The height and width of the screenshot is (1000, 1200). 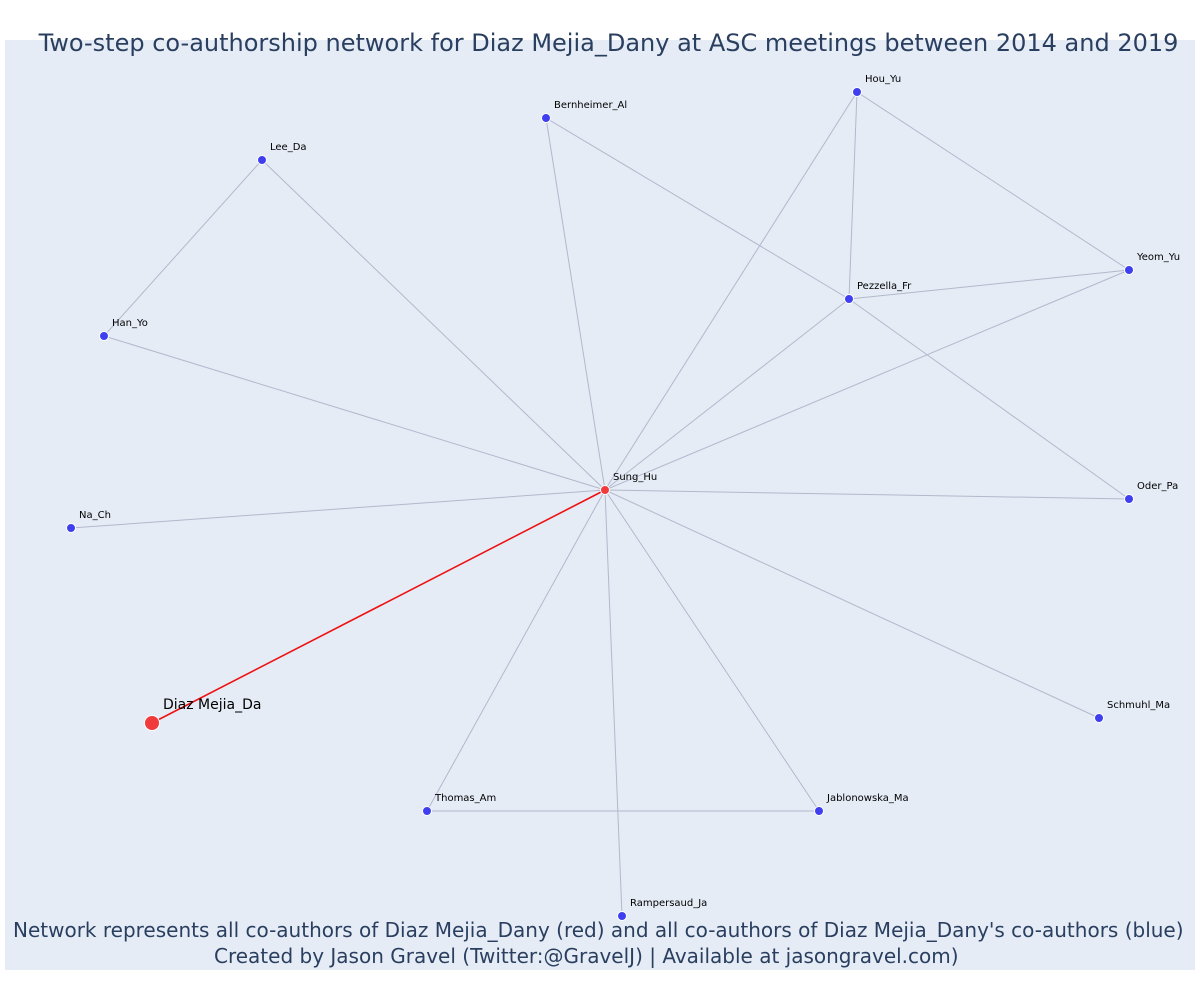 What do you see at coordinates (857, 92) in the screenshot?
I see `node-hou-yu` at bounding box center [857, 92].